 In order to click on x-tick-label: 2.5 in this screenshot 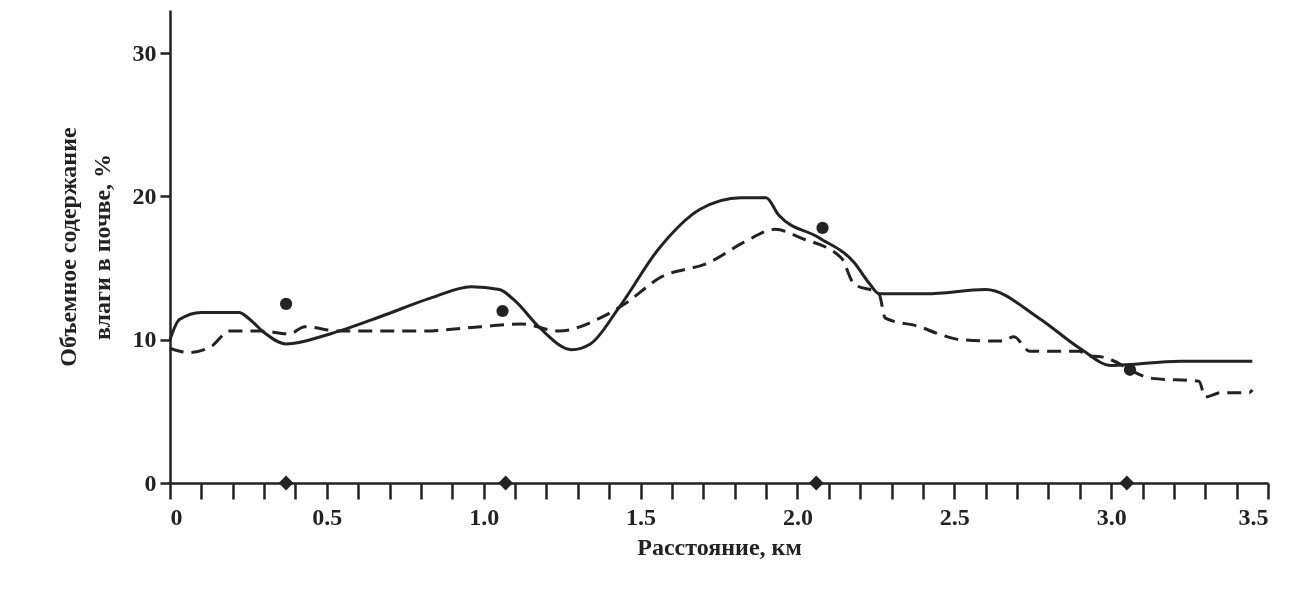, I will do `click(954, 516)`.